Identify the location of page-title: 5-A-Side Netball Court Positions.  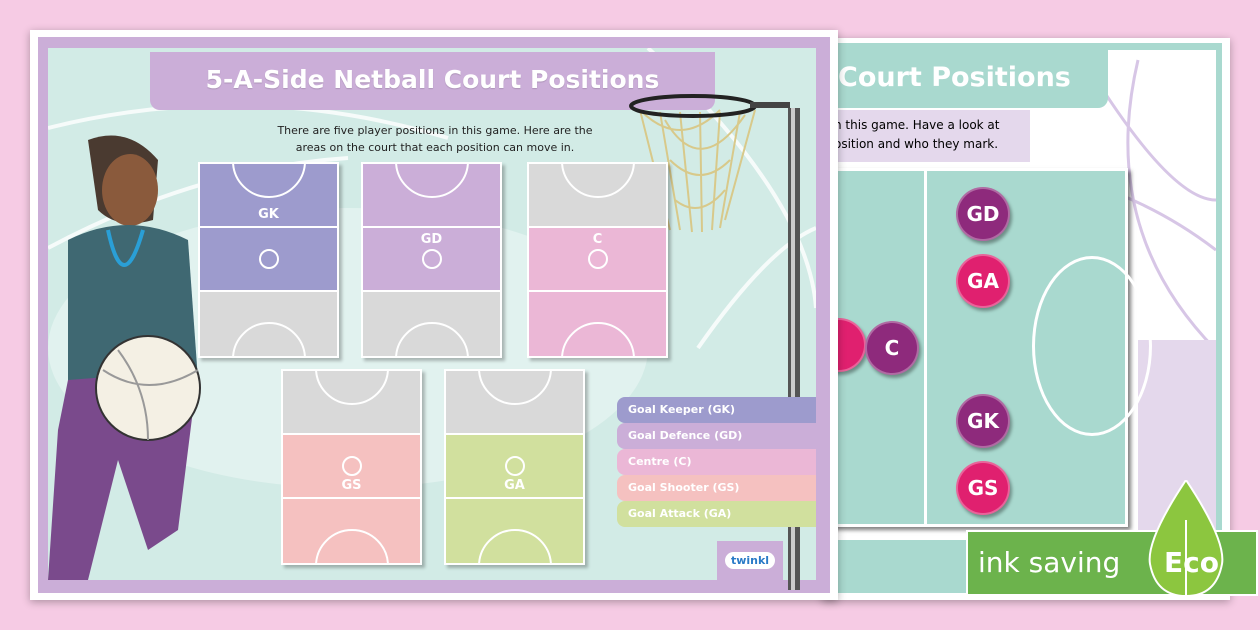
(432, 81).